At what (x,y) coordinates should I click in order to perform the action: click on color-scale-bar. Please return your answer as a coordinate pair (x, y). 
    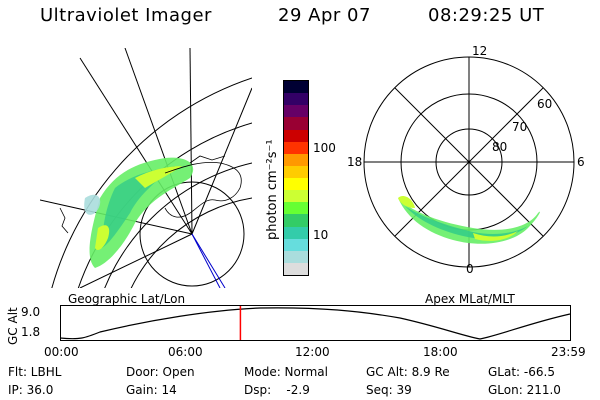
    Looking at the image, I should click on (296, 178).